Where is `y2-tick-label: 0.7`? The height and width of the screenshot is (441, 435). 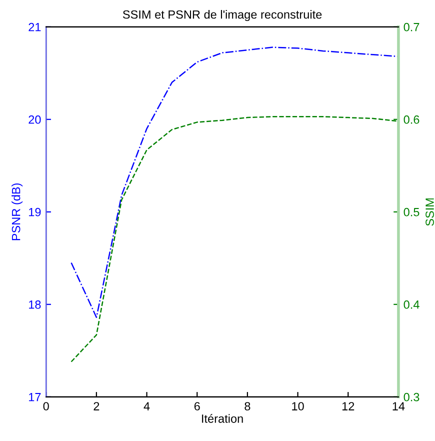 y2-tick-label: 0.7 is located at coordinates (412, 27).